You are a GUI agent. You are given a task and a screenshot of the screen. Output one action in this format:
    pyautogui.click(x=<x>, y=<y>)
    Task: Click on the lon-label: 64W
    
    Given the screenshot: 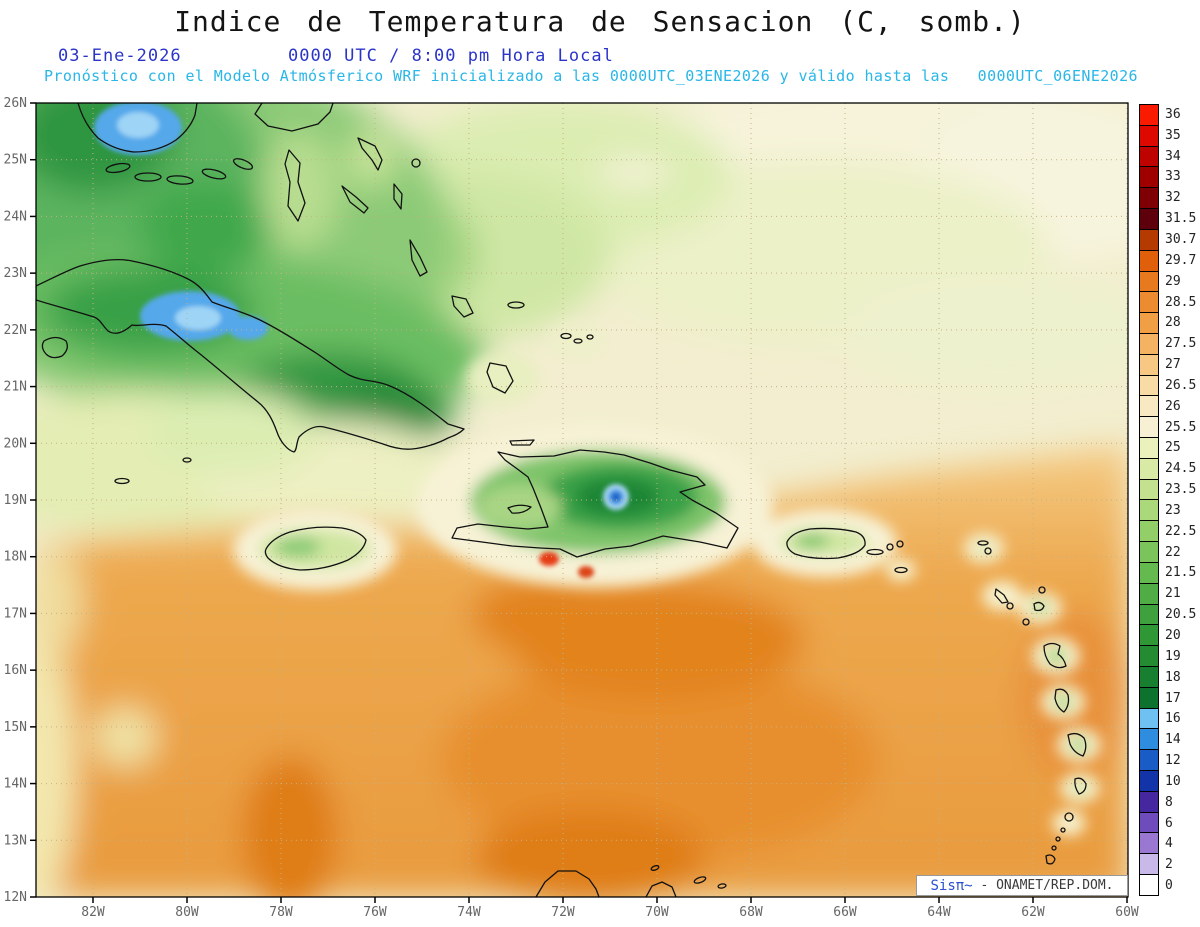 What is the action you would take?
    pyautogui.click(x=939, y=912)
    